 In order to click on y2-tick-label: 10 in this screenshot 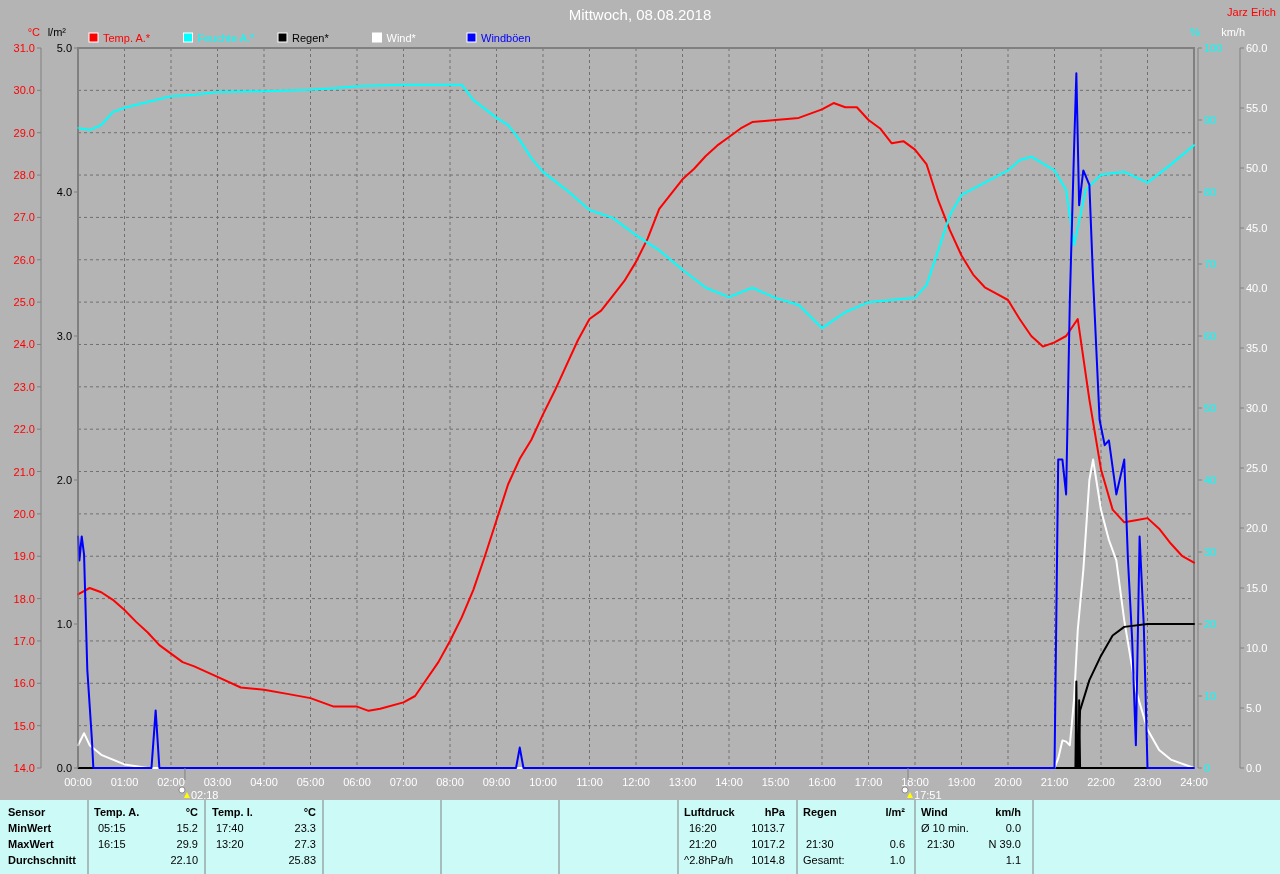, I will do `click(1210, 696)`.